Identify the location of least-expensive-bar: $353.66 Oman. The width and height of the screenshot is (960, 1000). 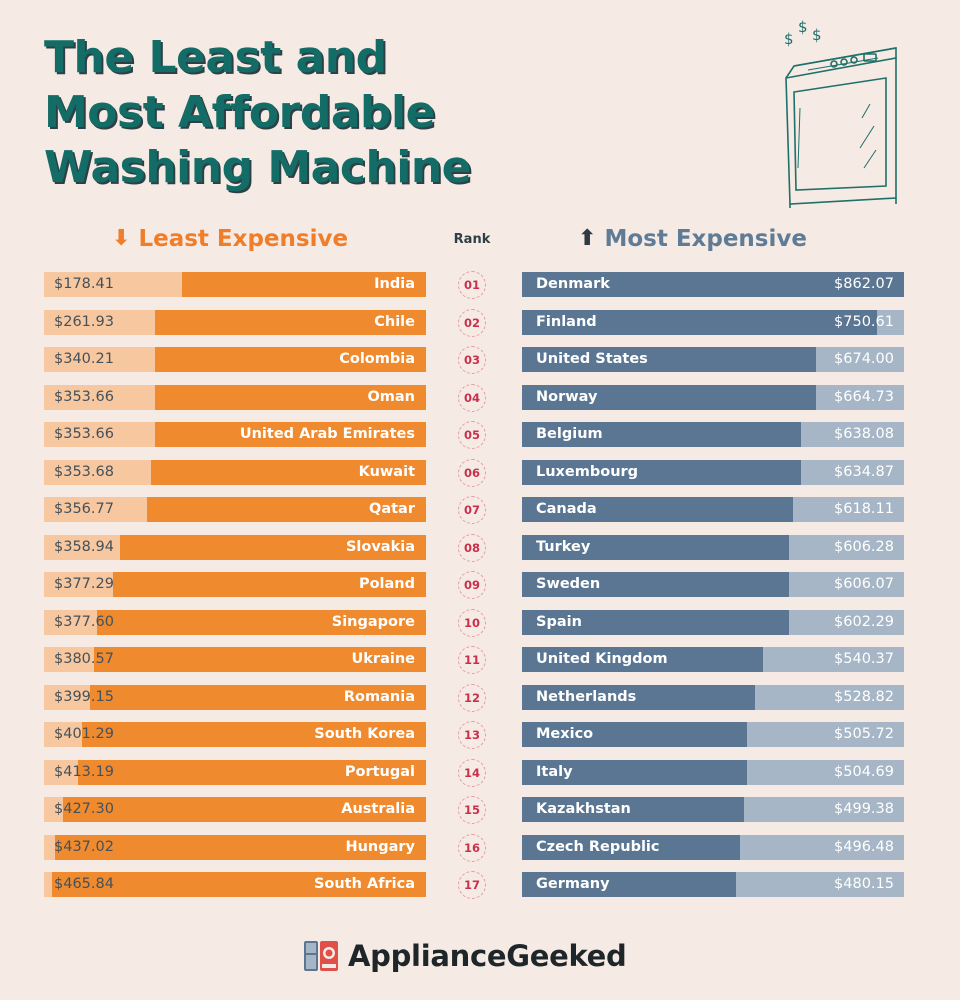
(235, 397).